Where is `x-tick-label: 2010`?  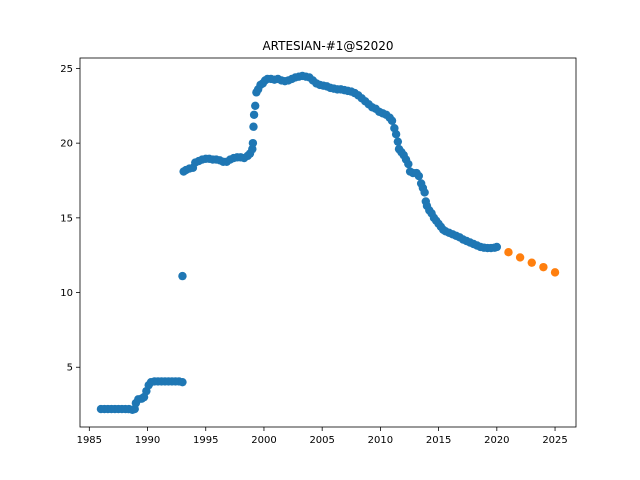 x-tick-label: 2010 is located at coordinates (380, 440).